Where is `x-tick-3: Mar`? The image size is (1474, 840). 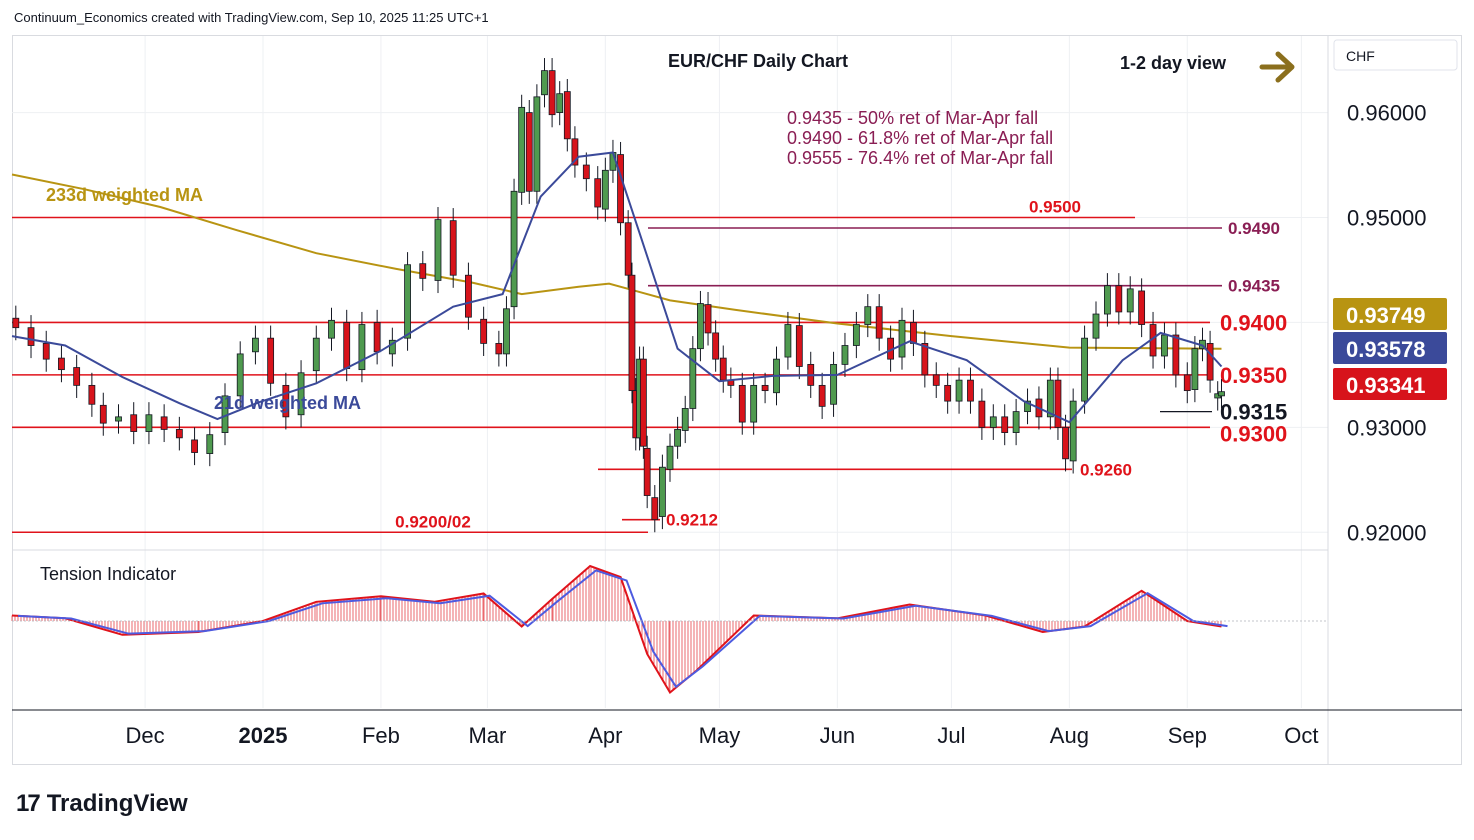 x-tick-3: Mar is located at coordinates (487, 735).